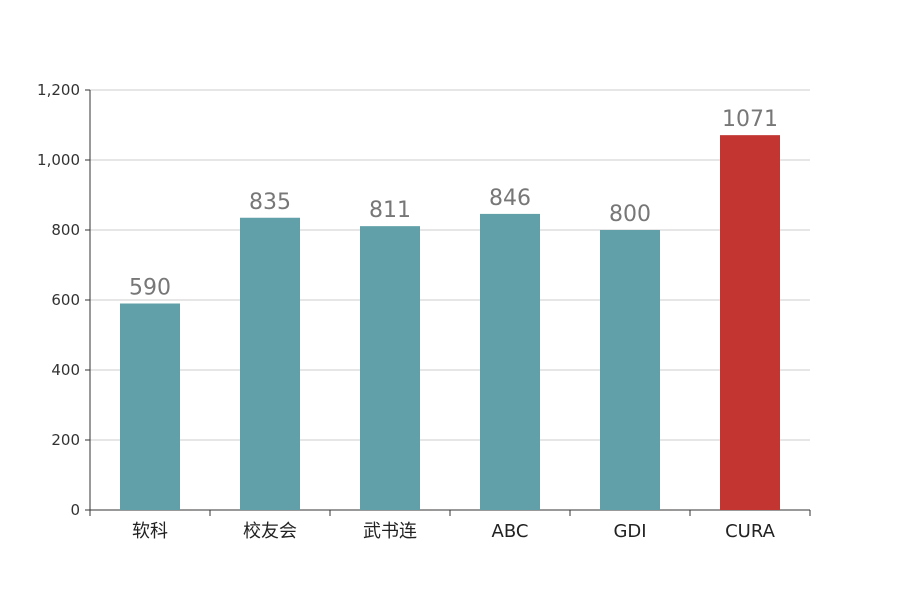 The width and height of the screenshot is (900, 600). I want to click on x-tick-label: CURA, so click(750, 531).